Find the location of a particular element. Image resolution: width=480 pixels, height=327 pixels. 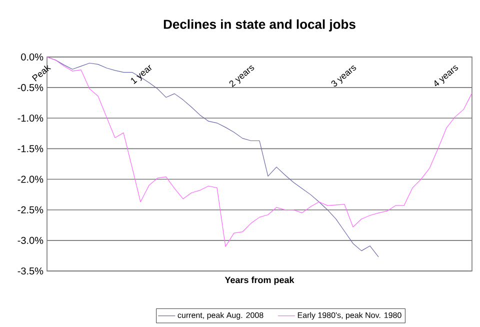

y-tick-label: -1.0% is located at coordinates (31, 118).